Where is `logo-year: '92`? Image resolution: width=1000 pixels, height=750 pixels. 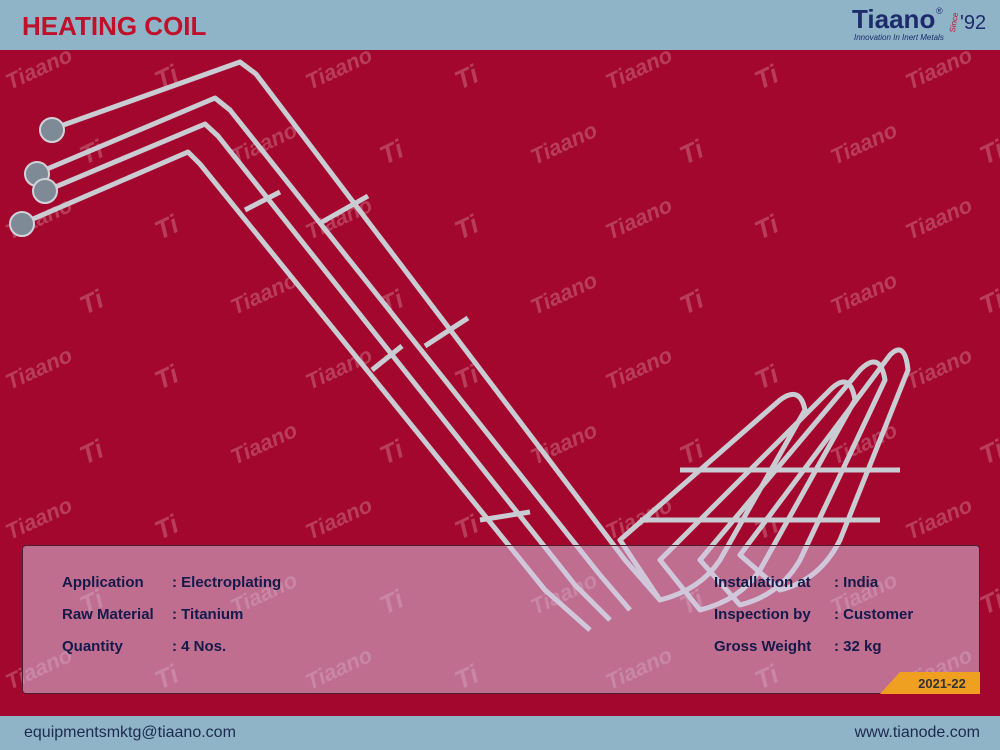 logo-year: '92 is located at coordinates (973, 23).